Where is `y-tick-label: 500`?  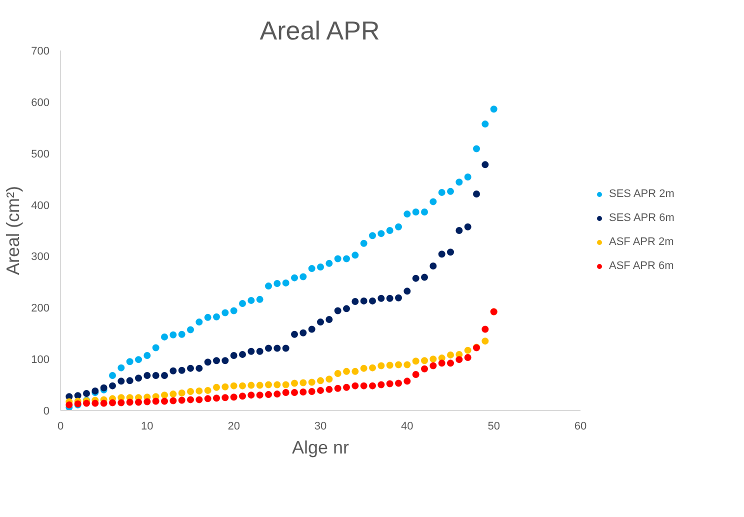 y-tick-label: 500 is located at coordinates (40, 154).